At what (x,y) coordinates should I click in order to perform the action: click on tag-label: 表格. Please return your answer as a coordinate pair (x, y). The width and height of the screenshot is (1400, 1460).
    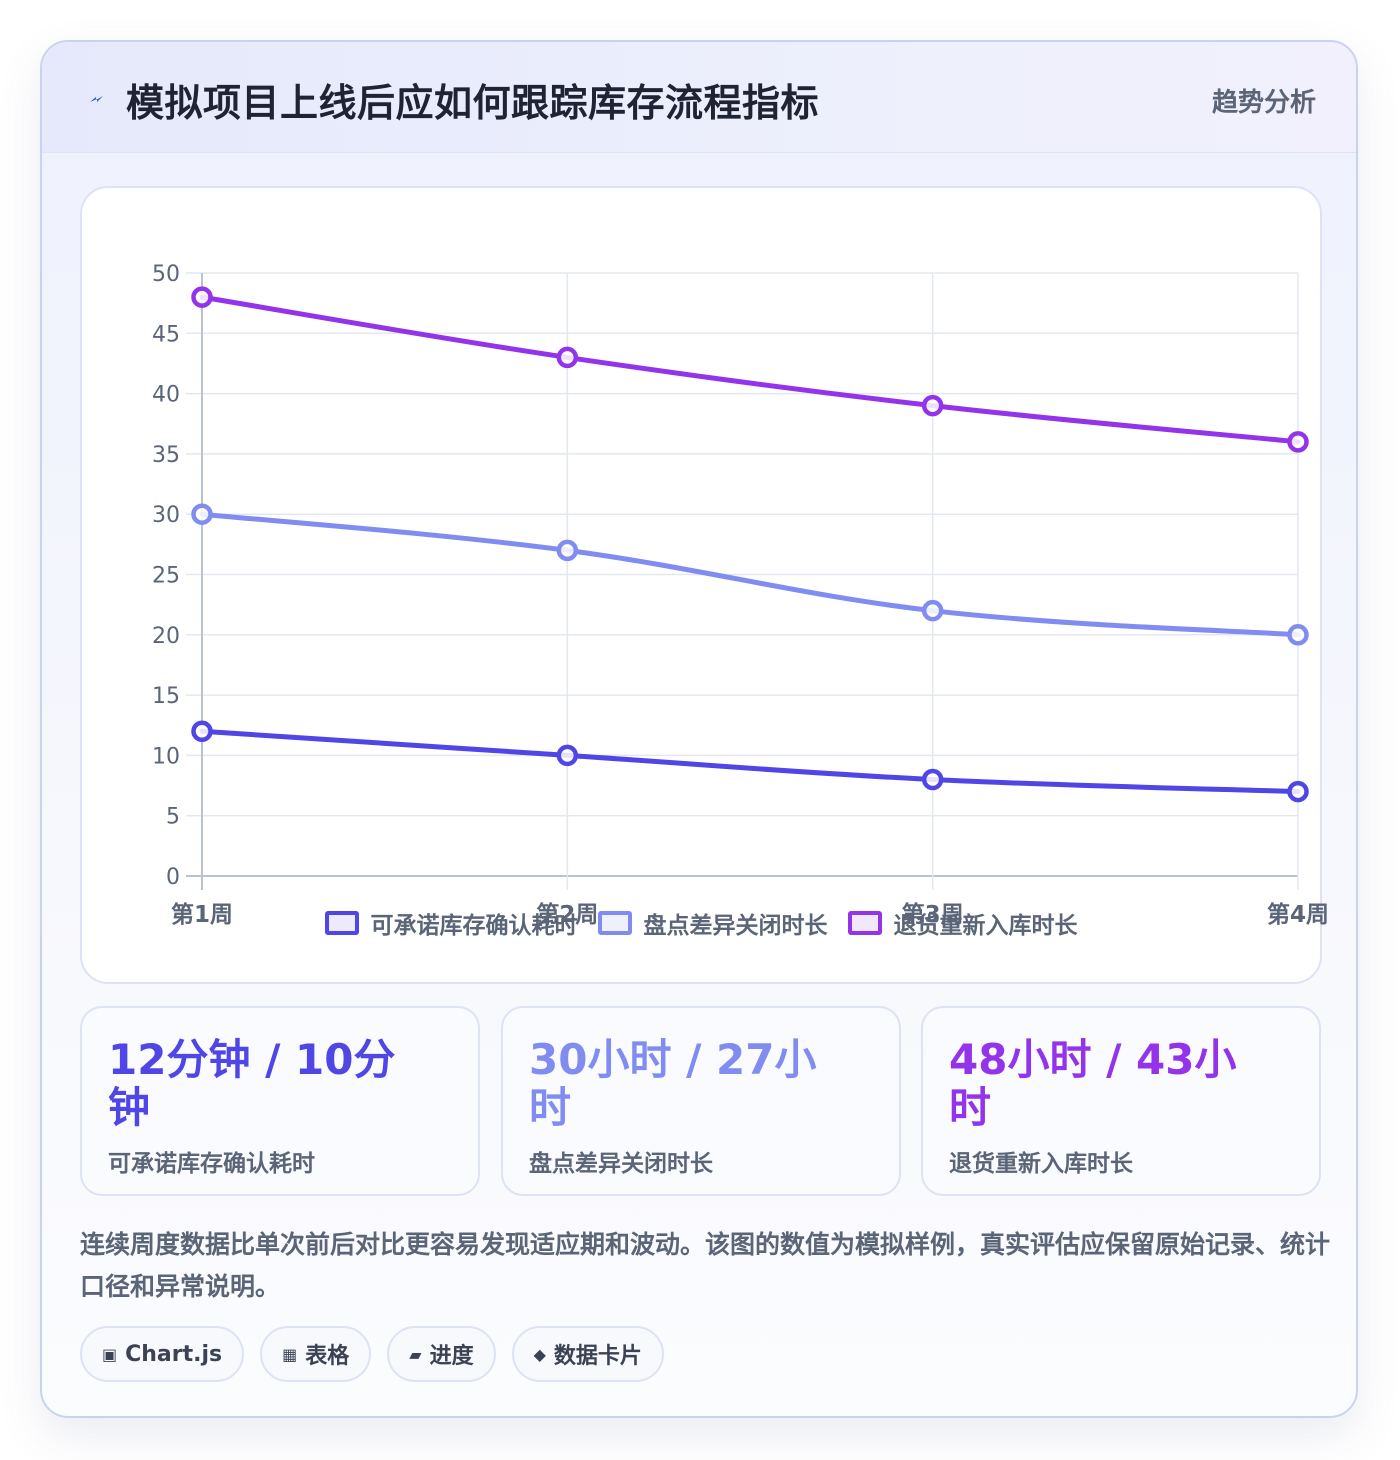
    Looking at the image, I should click on (327, 1356).